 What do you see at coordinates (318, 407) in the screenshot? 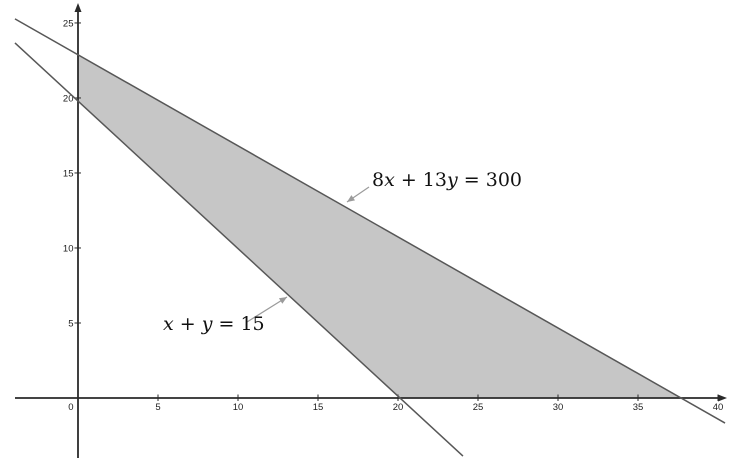
I see `x-tick-label: 15` at bounding box center [318, 407].